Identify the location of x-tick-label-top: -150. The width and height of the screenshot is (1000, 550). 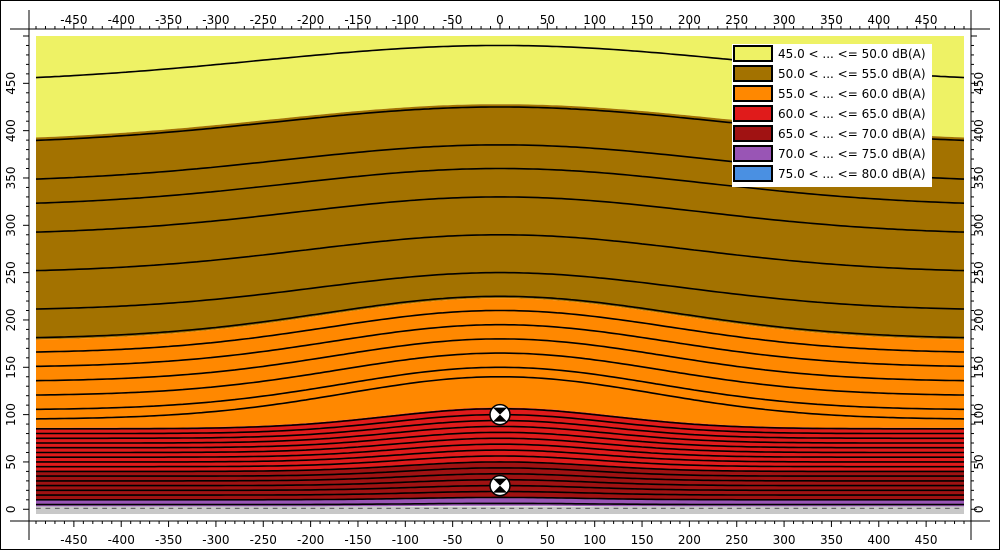
(357, 20).